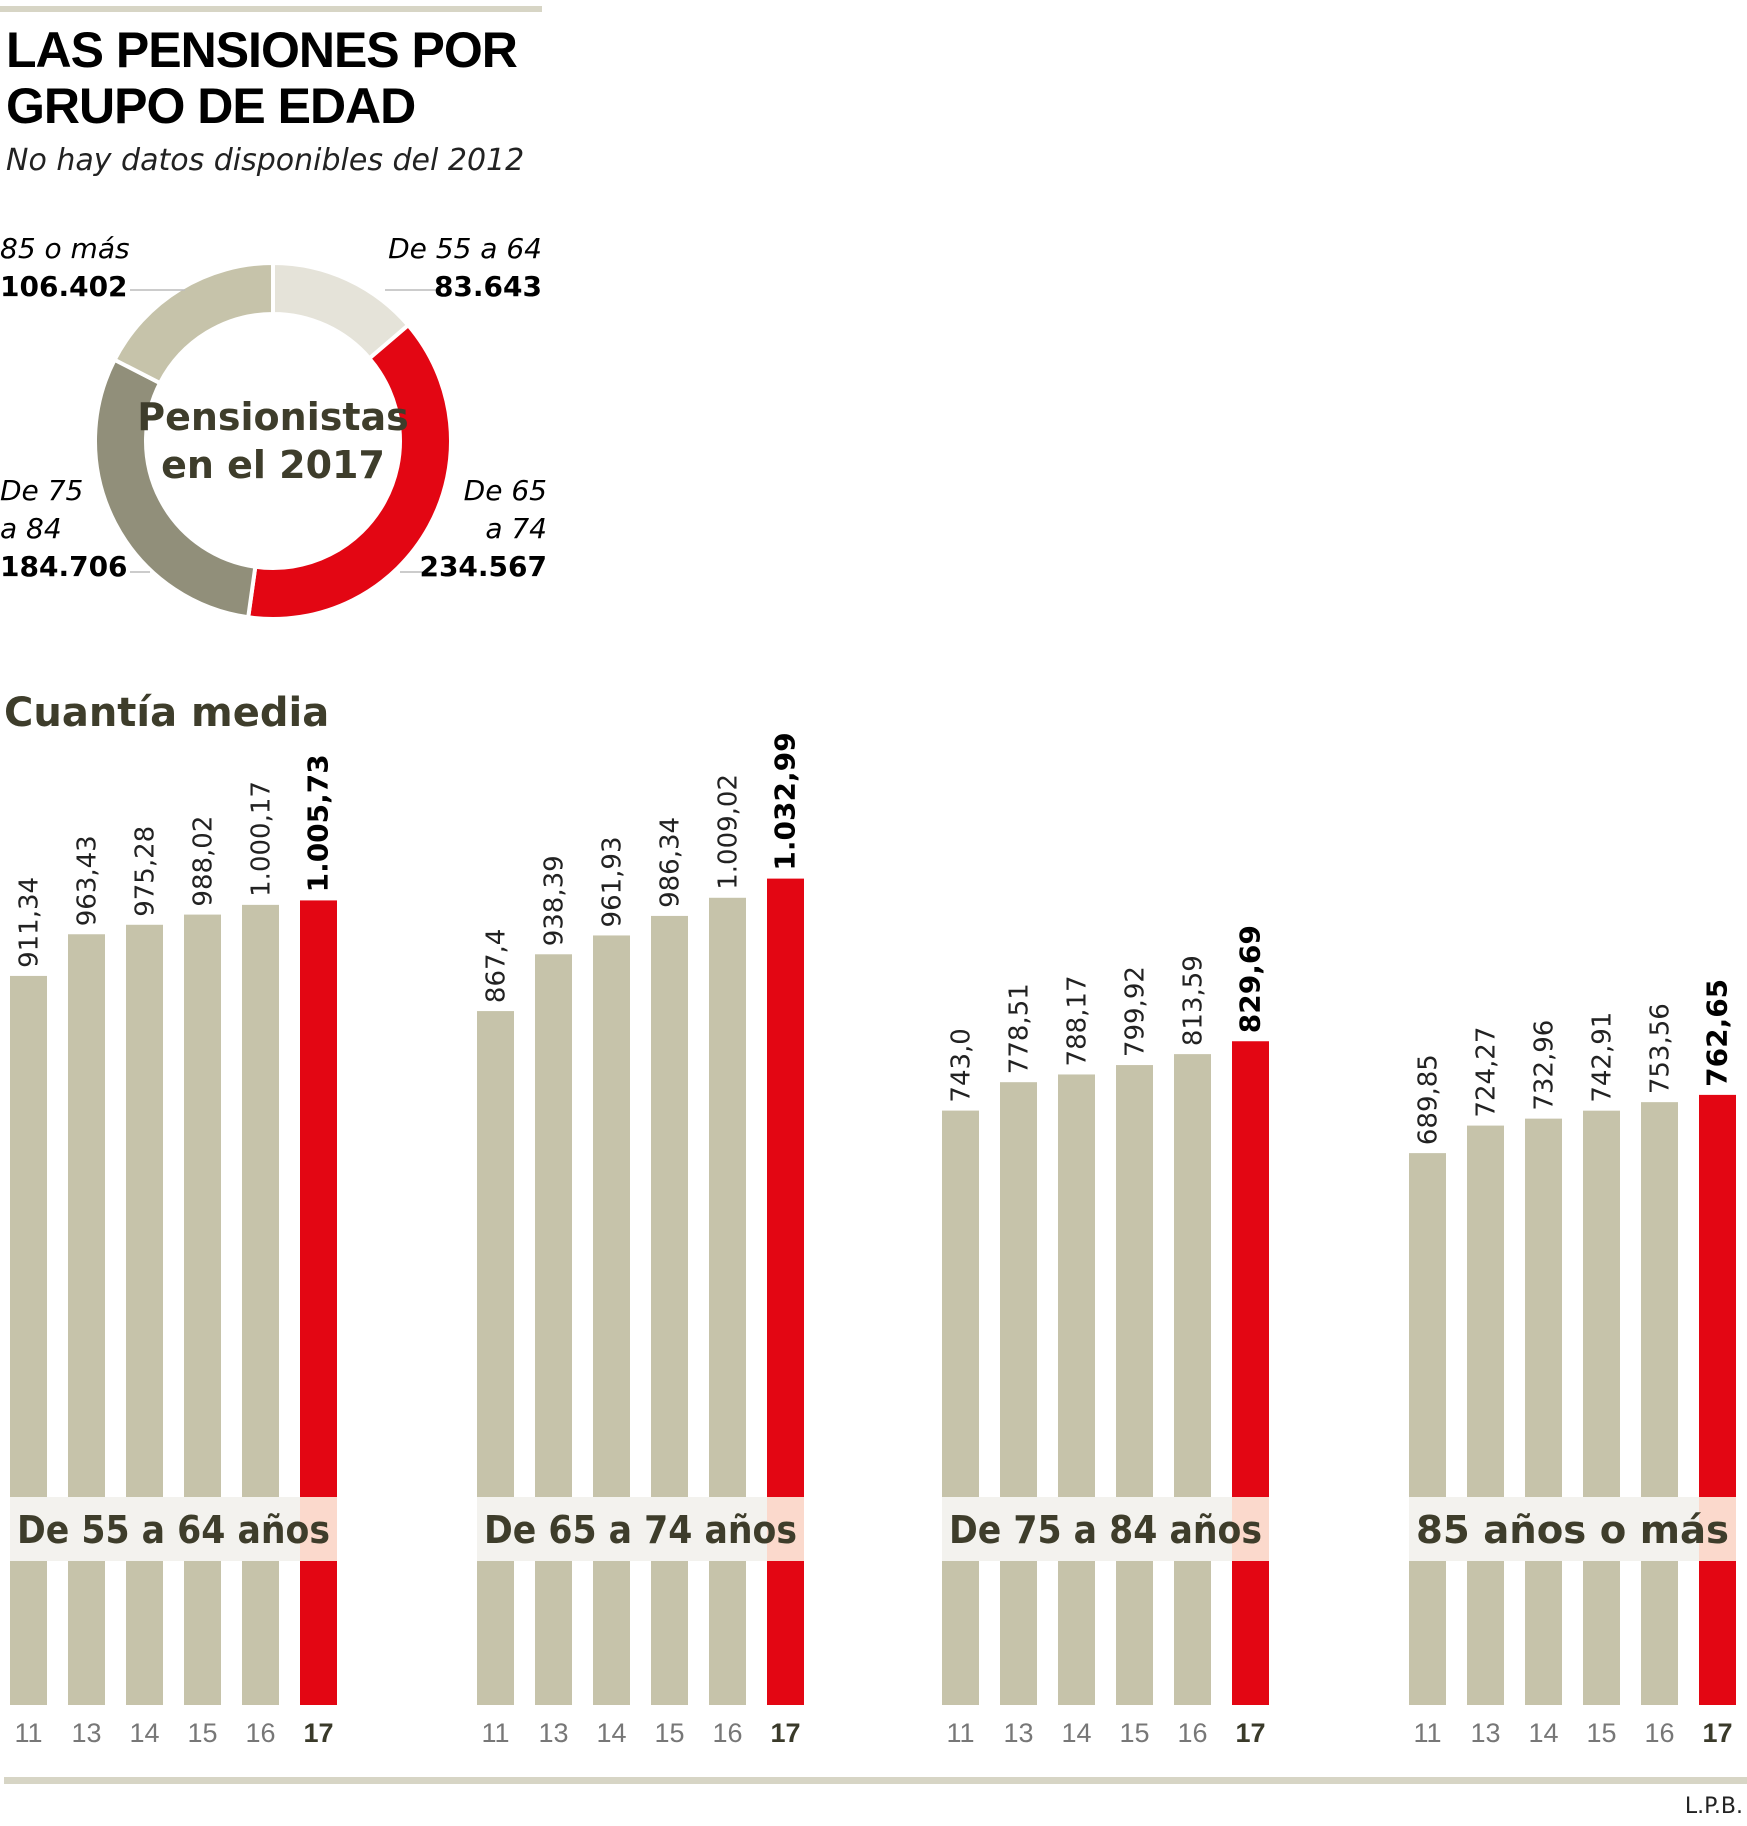 The image size is (1747, 1826). Describe the element at coordinates (1078, 1020) in the screenshot. I see `bar-value-label: 788,17` at that location.